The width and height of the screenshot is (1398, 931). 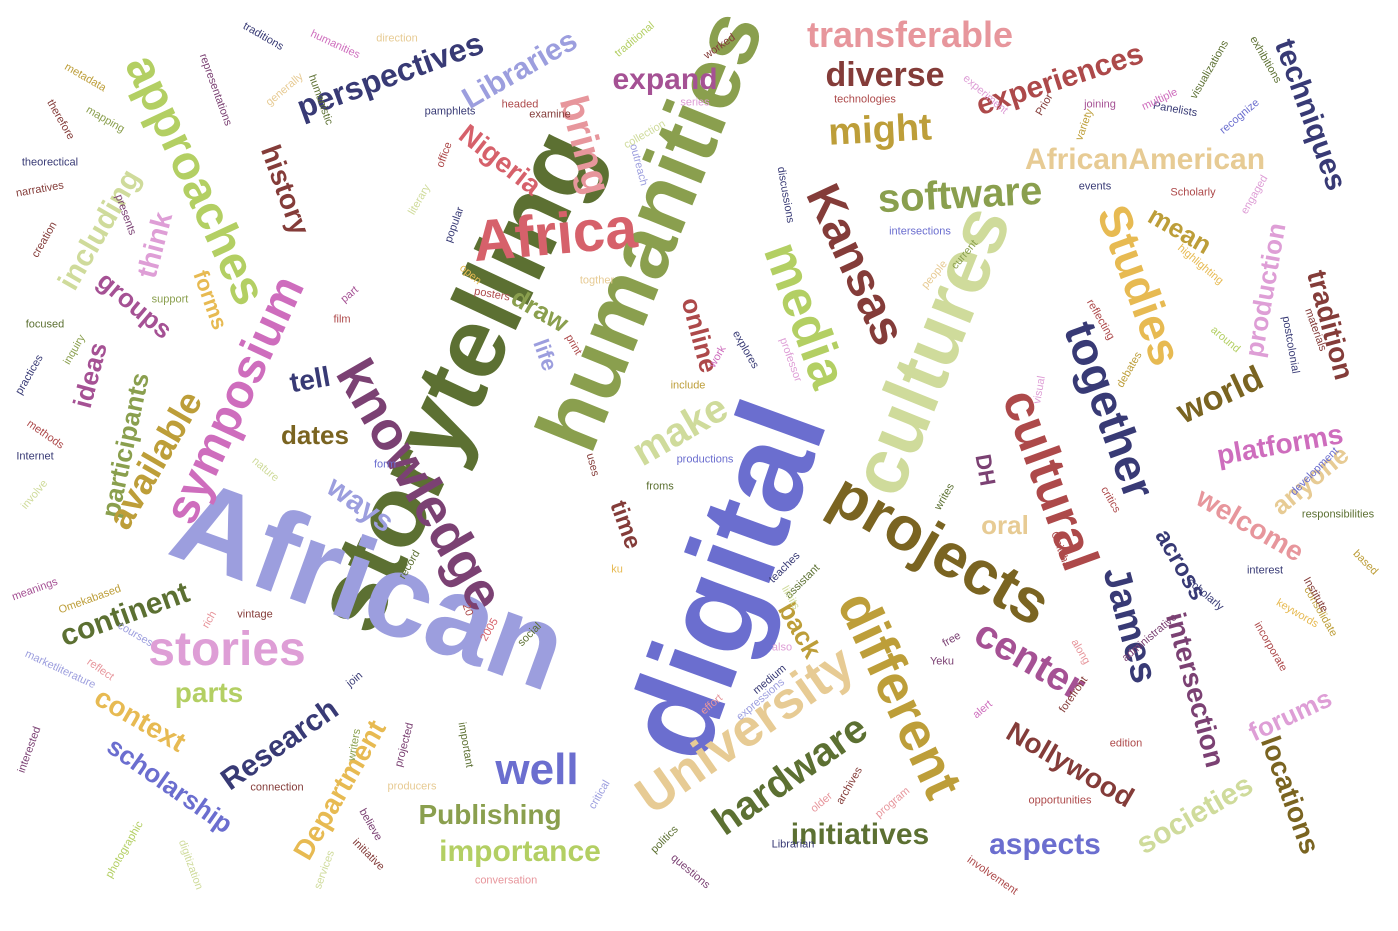 I want to click on word-critical: critical, so click(x=599, y=795).